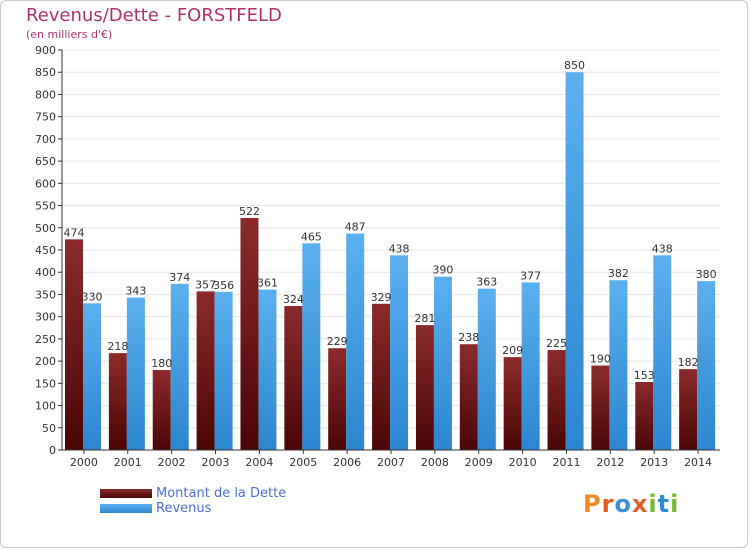 Image resolution: width=750 pixels, height=550 pixels. Describe the element at coordinates (92, 296) in the screenshot. I see `data-label-revenus: 330` at that location.